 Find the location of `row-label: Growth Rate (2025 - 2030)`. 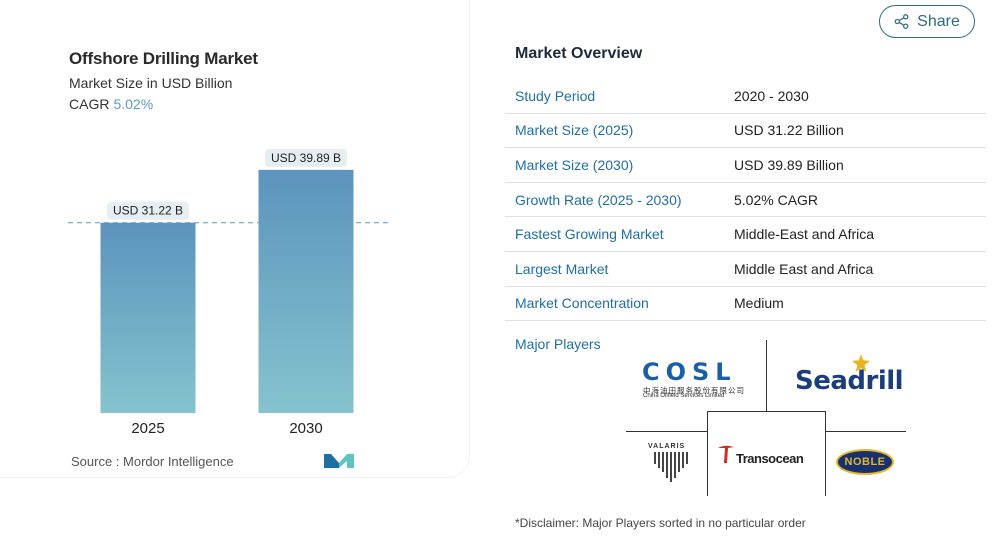

row-label: Growth Rate (2025 - 2030) is located at coordinates (598, 199).